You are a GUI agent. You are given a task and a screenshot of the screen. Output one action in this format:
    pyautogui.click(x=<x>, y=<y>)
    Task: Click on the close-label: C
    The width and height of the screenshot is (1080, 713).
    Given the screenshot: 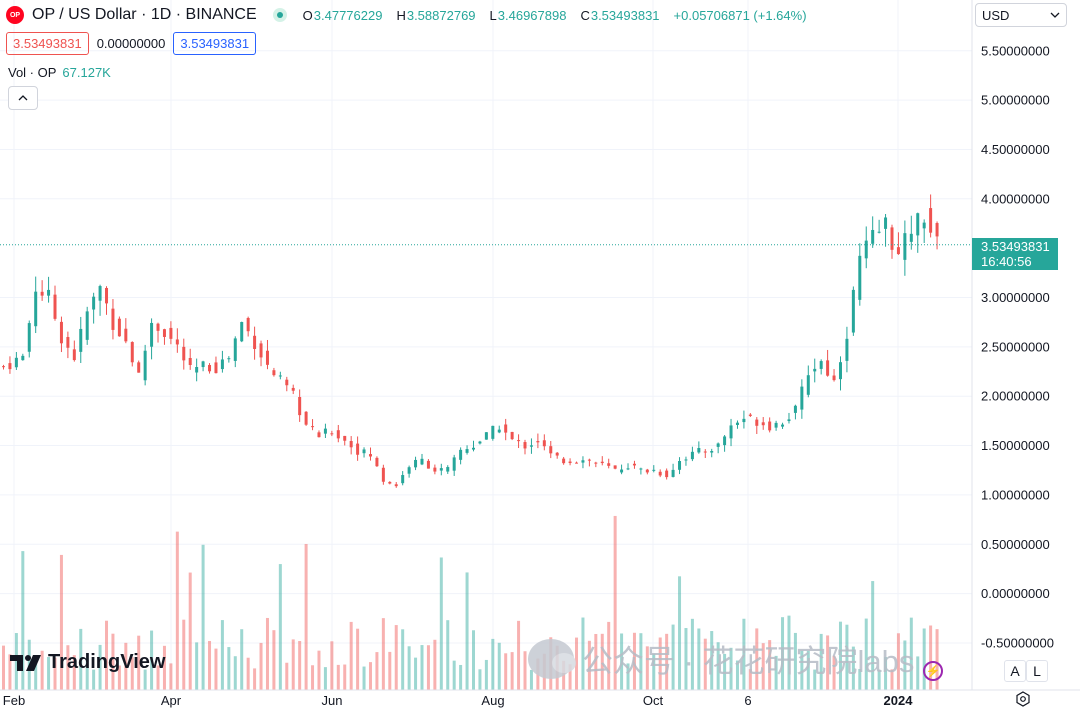 What is the action you would take?
    pyautogui.click(x=585, y=15)
    